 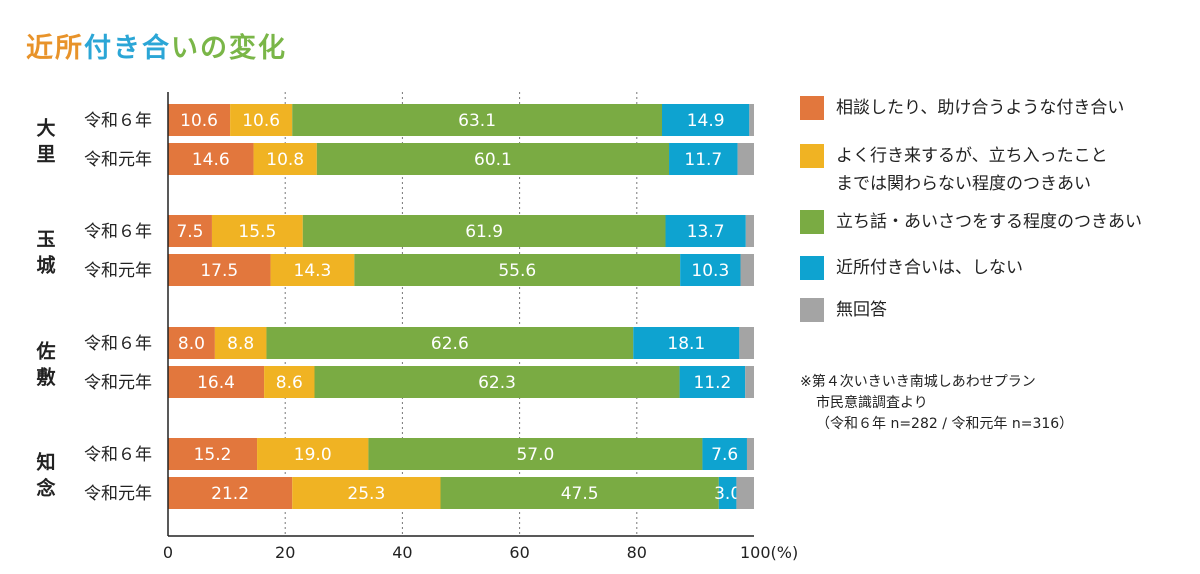 I want to click on data-label: 21.2, so click(x=230, y=494).